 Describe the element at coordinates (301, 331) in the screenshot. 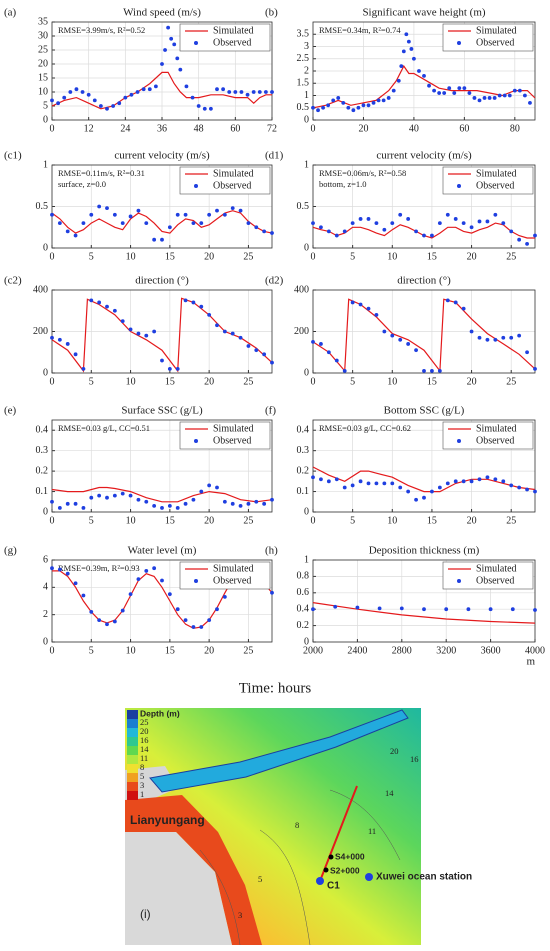

I see `y-tick-label: 200` at that location.